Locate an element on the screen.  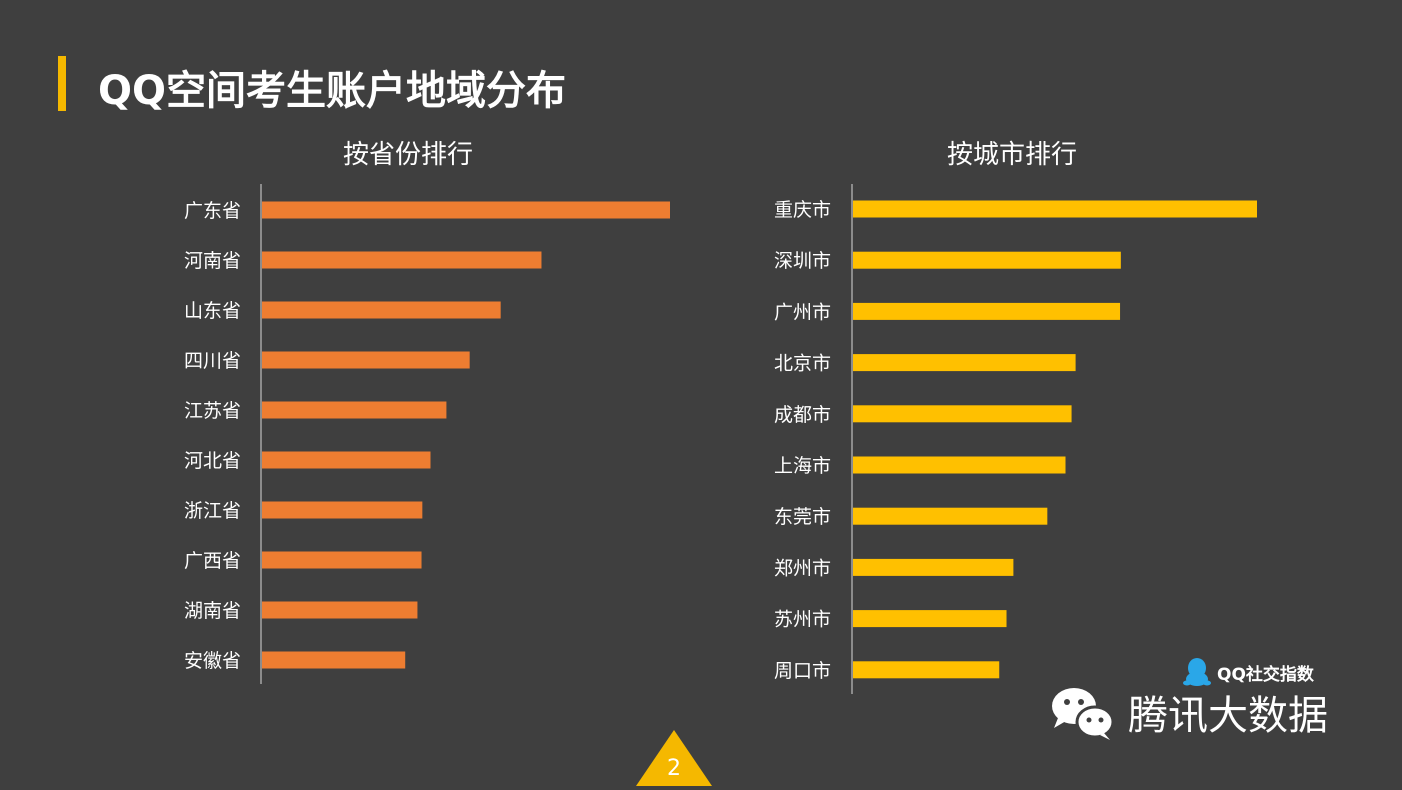
qq-index-label: QQ社交指数 is located at coordinates (1265, 674).